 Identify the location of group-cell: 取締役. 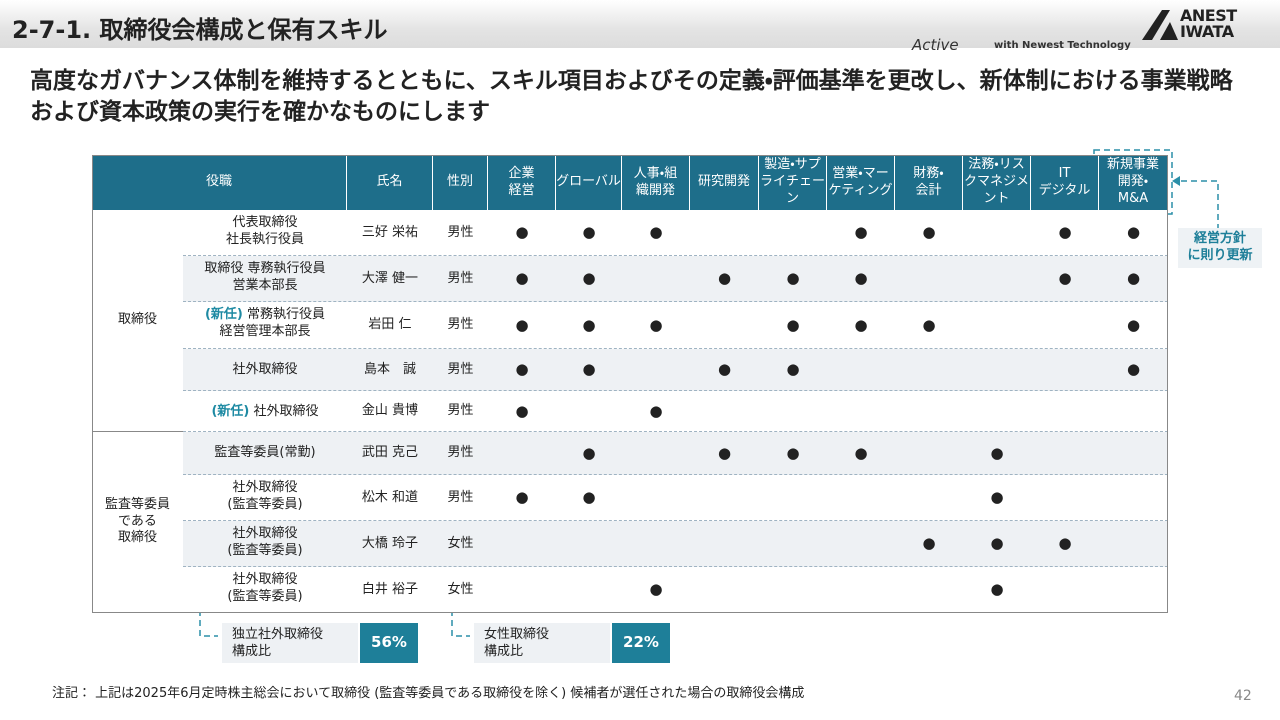
(137, 321).